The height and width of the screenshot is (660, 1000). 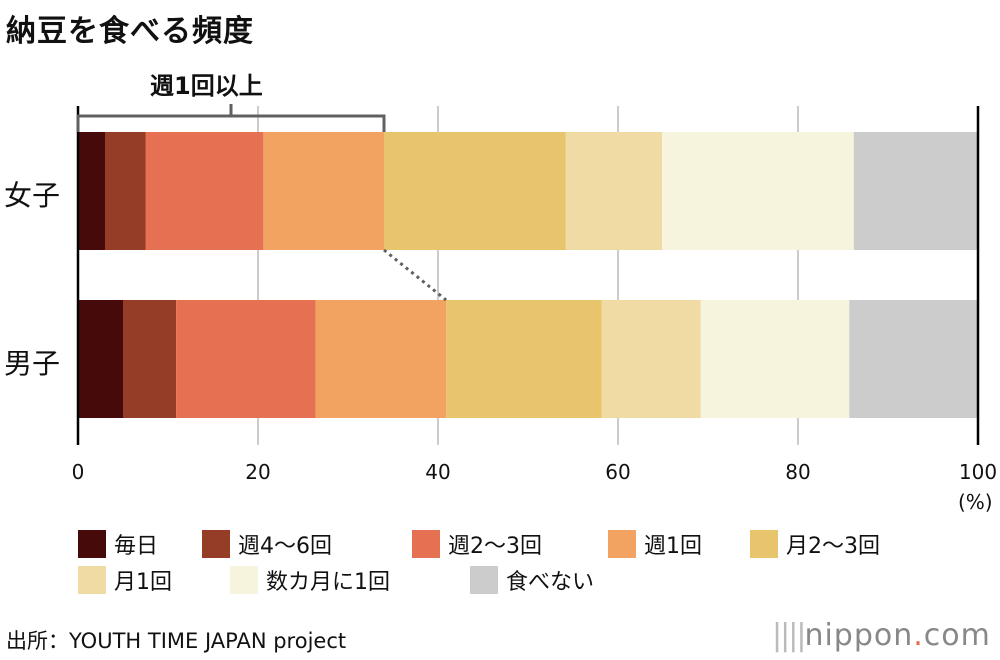 What do you see at coordinates (136, 546) in the screenshot?
I see `legend-label: 毎日` at bounding box center [136, 546].